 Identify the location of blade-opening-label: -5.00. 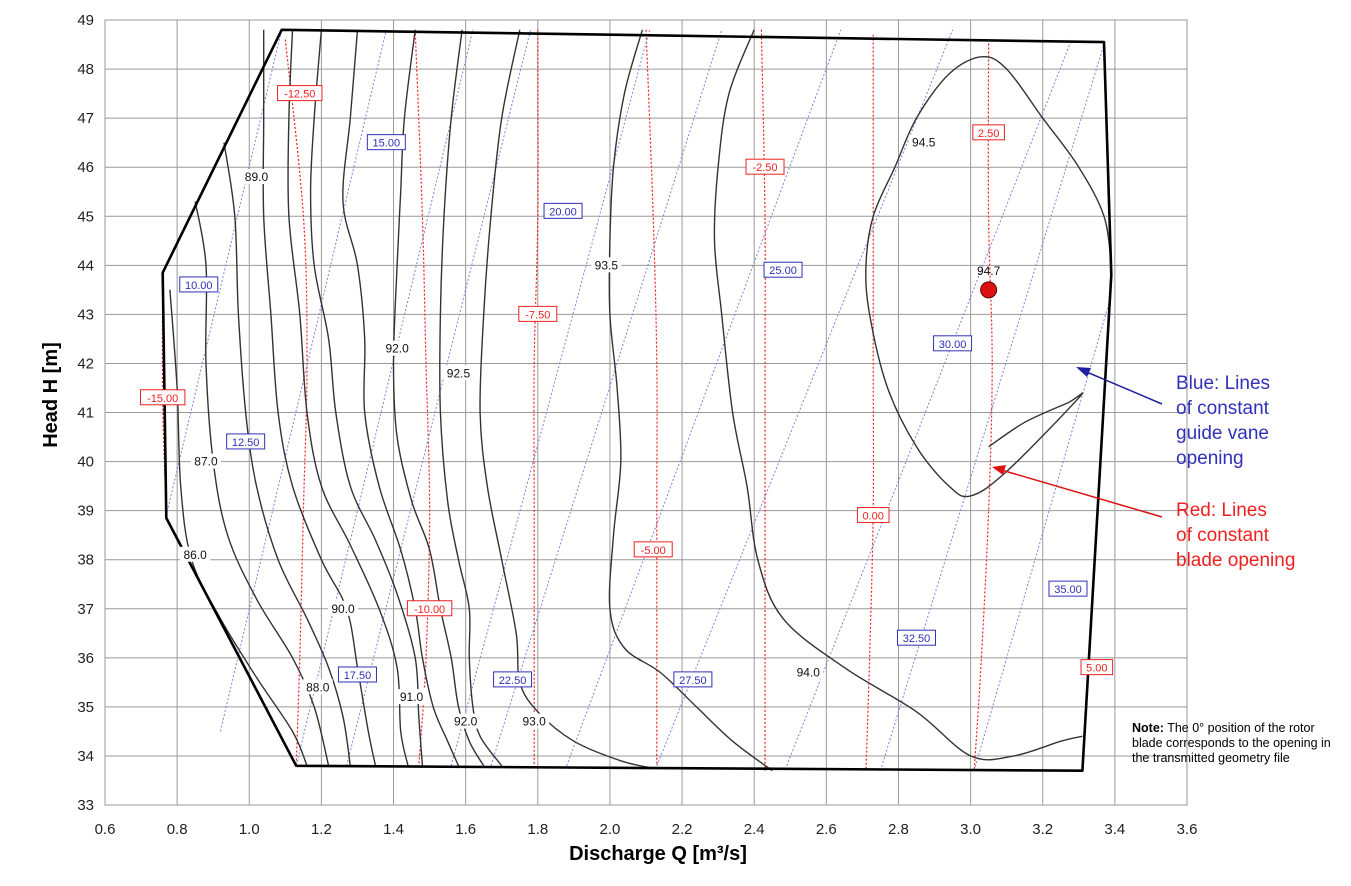
(653, 551).